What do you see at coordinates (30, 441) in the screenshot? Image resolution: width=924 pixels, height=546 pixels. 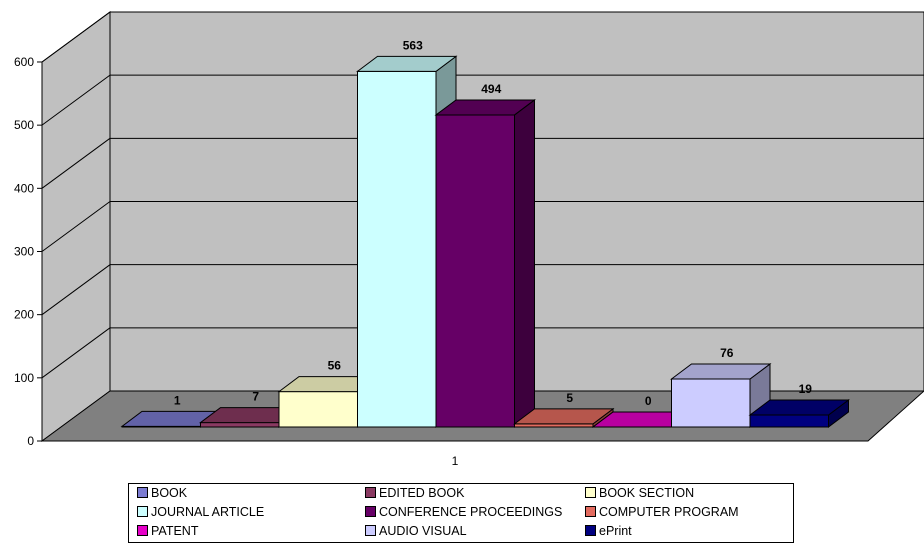 I see `y-tick-label: 0` at bounding box center [30, 441].